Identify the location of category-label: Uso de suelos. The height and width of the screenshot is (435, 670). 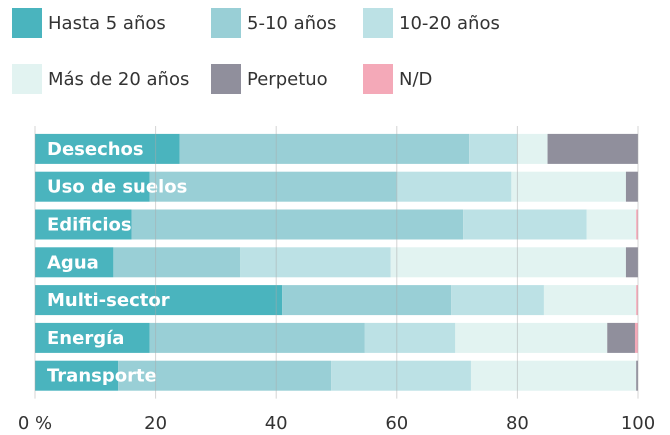
(117, 187).